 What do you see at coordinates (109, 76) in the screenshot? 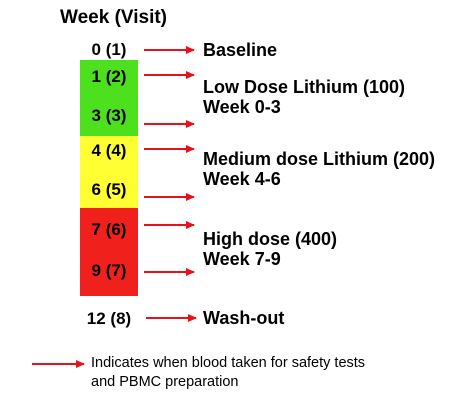
I see `week-label-1: 1 (2)` at bounding box center [109, 76].